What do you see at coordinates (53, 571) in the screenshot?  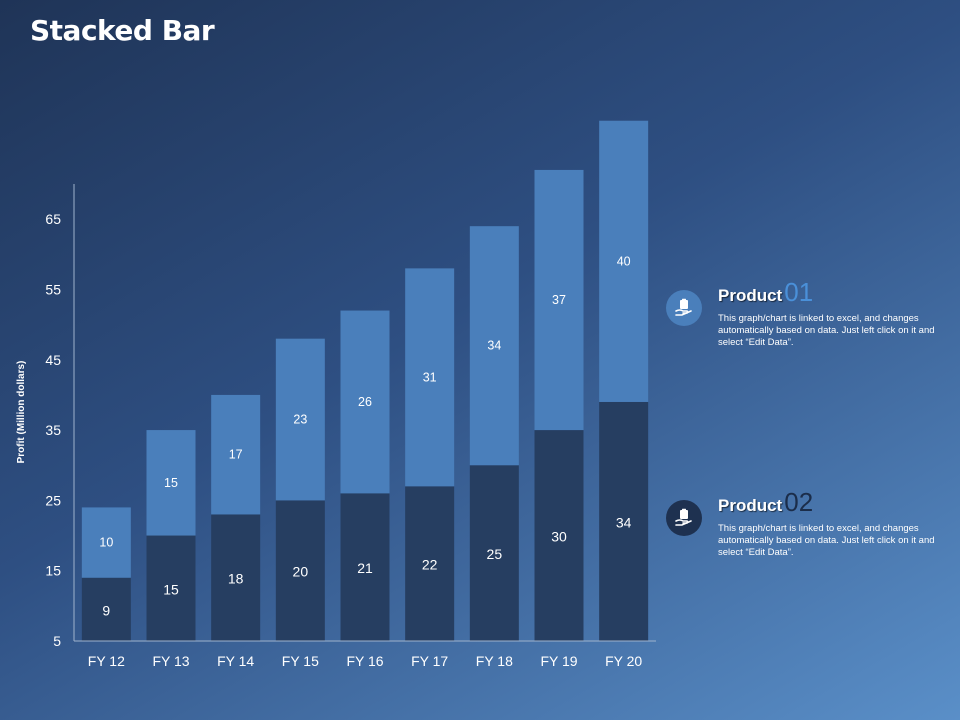 I see `y-tick-label: 15` at bounding box center [53, 571].